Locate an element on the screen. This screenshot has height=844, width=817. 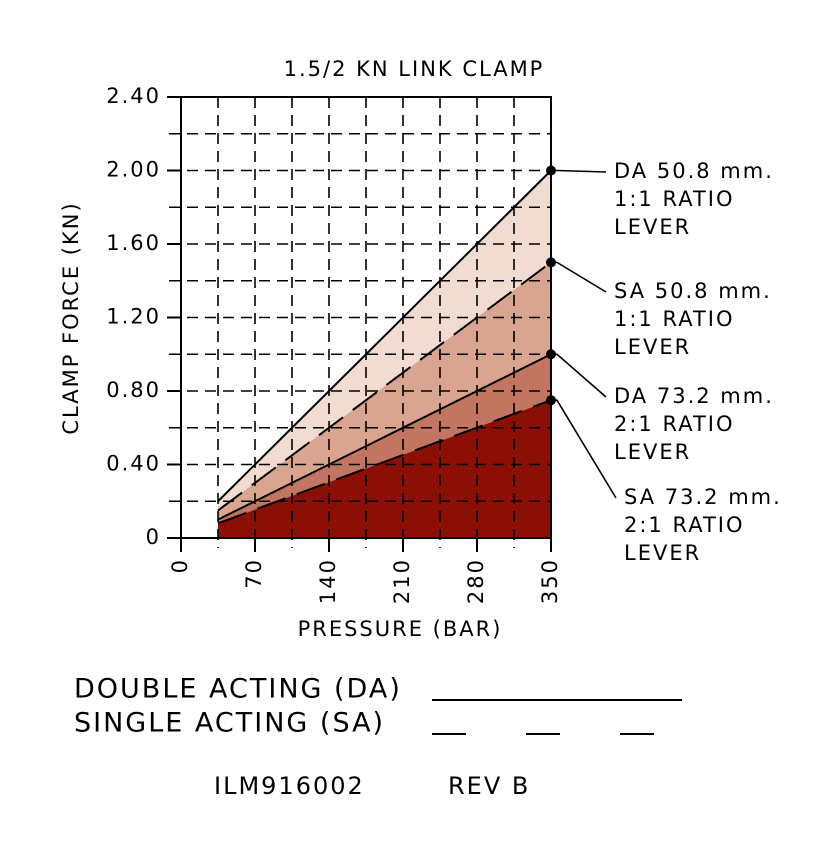
x-axis-label: PRESSURE (BAR) is located at coordinates (400, 629).